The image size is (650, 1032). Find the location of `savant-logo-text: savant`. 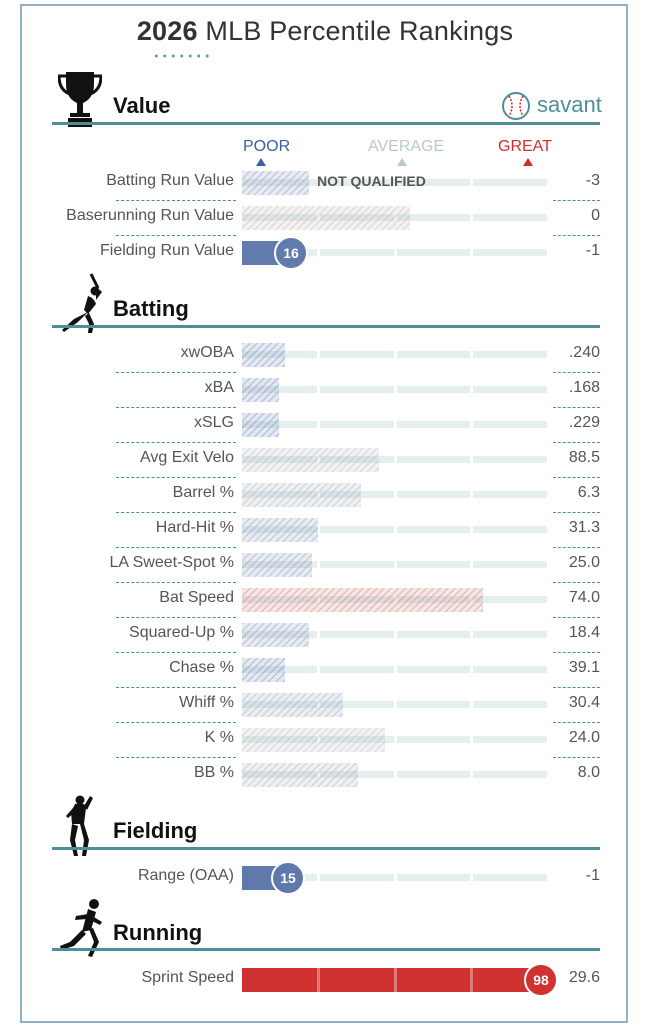

savant-logo-text: savant is located at coordinates (569, 104).